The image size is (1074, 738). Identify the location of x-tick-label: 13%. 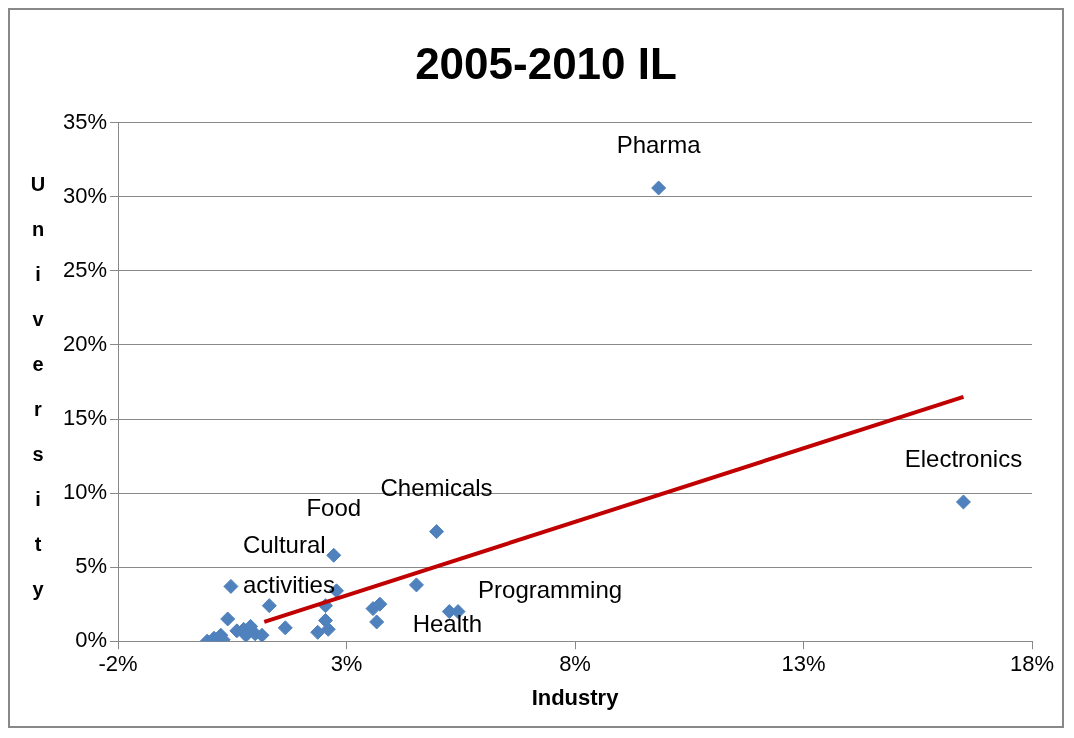
(803, 664).